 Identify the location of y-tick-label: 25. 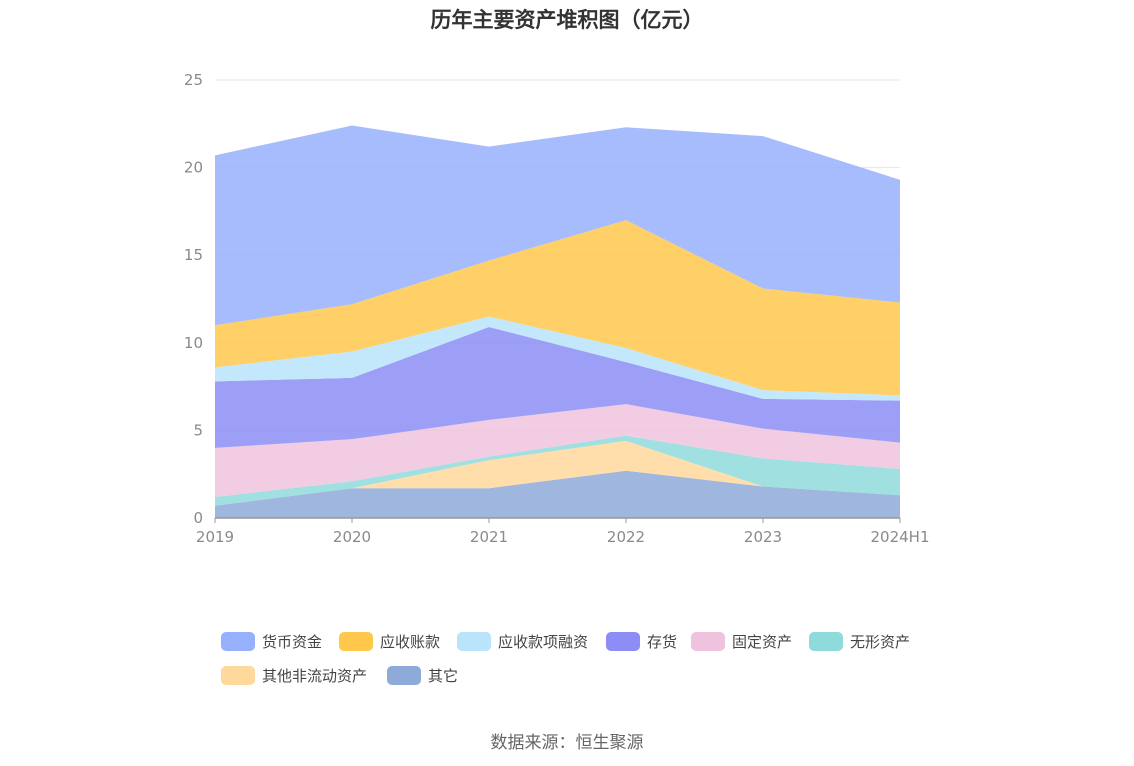
(193, 80).